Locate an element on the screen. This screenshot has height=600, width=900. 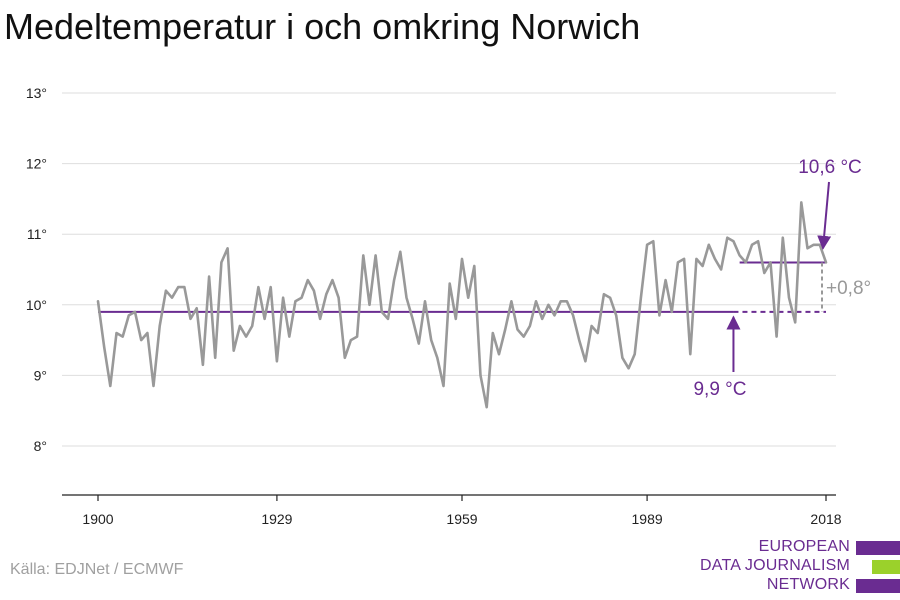
annotations: 10,6 °C 9,9 °C +0,8° is located at coordinates (782, 278).